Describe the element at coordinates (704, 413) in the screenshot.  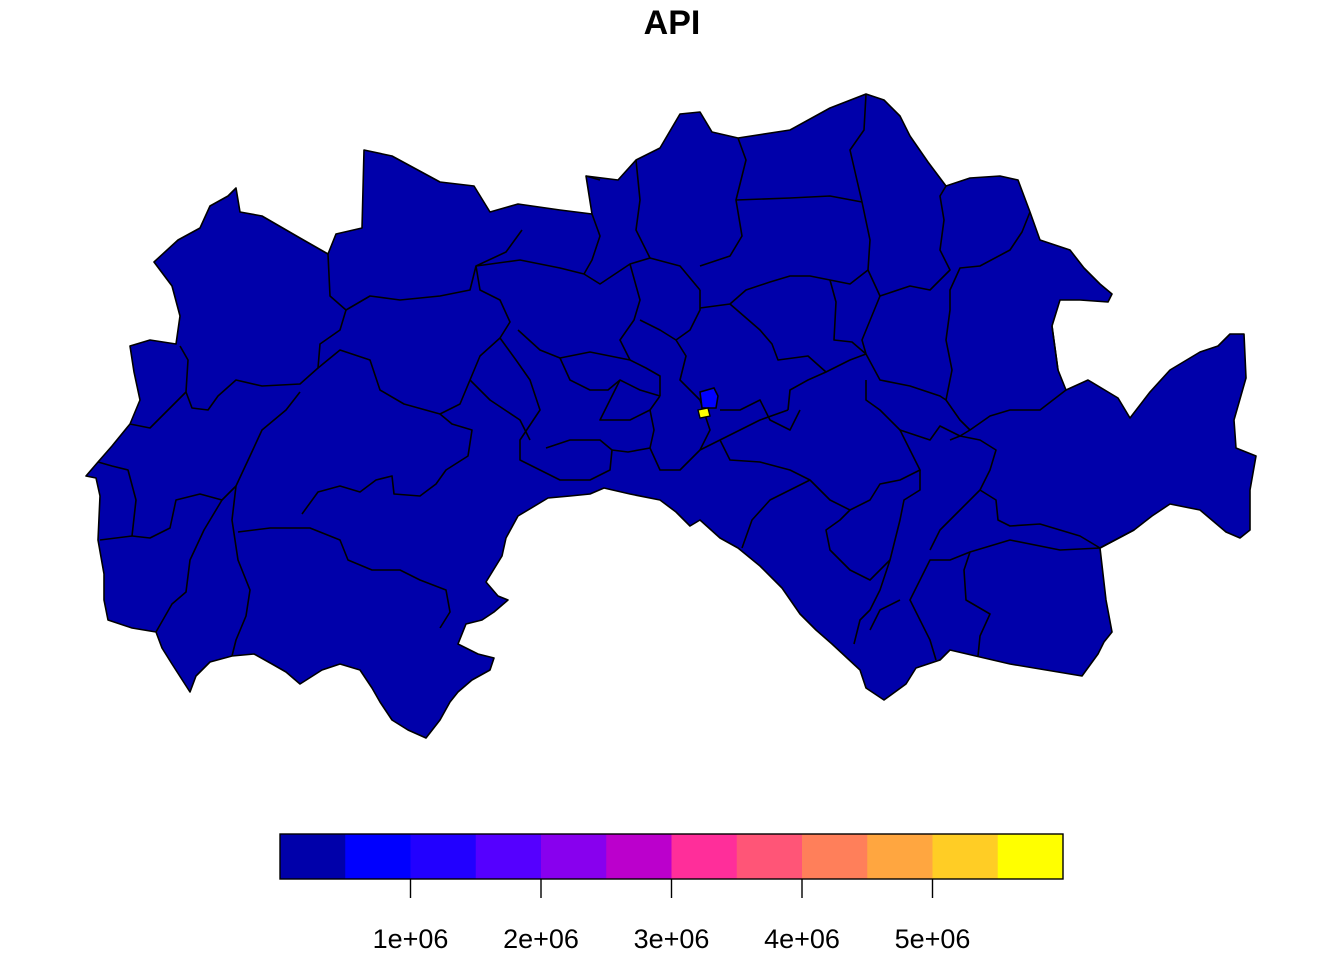
I see `district-max-value` at that location.